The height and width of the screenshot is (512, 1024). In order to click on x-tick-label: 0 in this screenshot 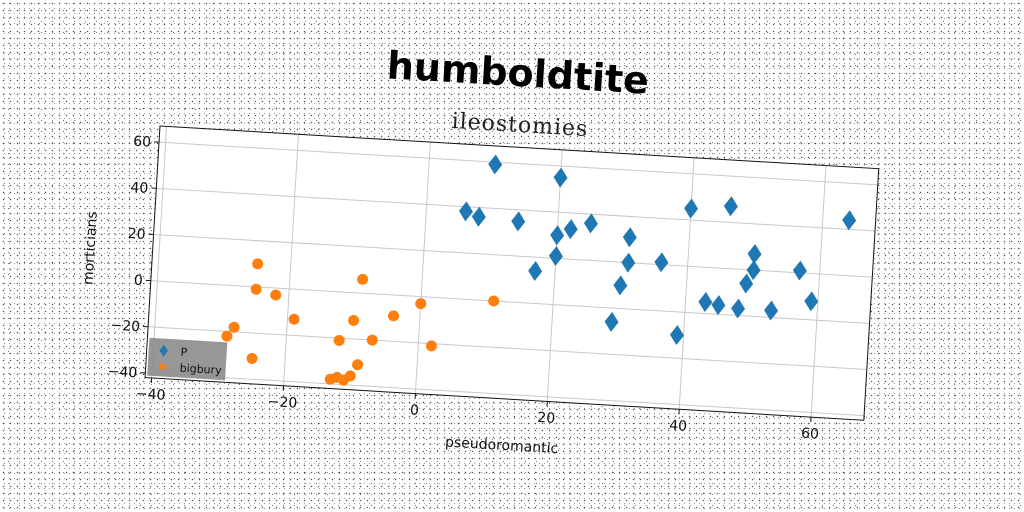, I will do `click(414, 410)`.